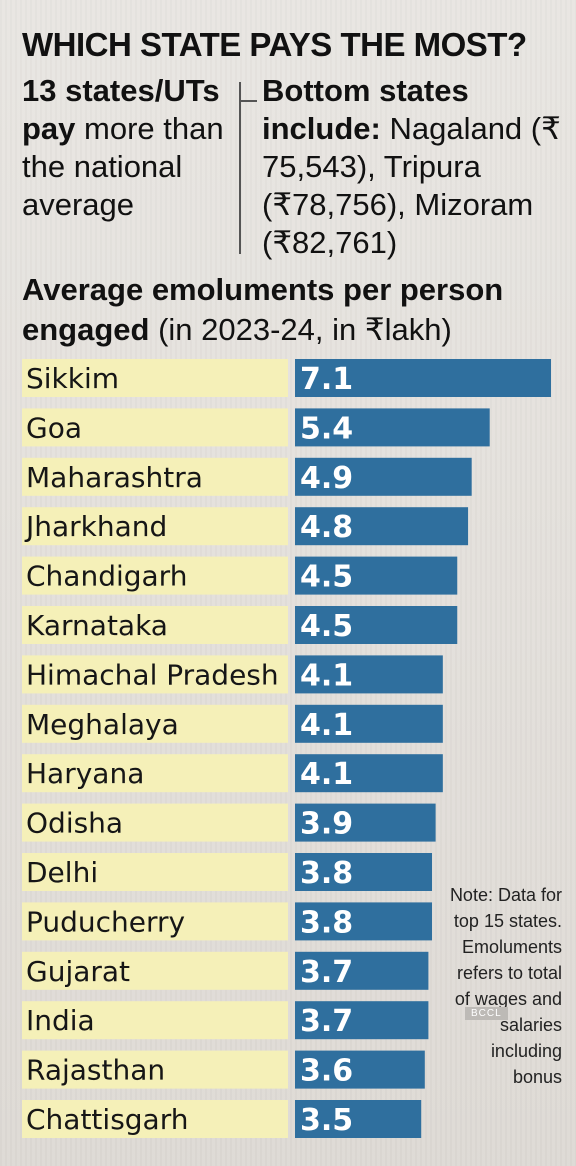  What do you see at coordinates (263, 309) in the screenshot?
I see `subtitle-bold: Average emoluments per person engaged` at bounding box center [263, 309].